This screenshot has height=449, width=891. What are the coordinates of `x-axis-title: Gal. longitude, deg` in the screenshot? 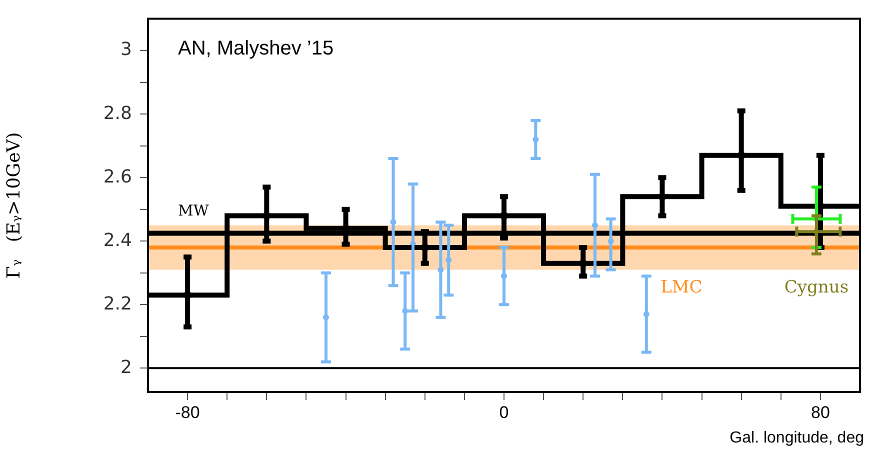 It's located at (797, 437).